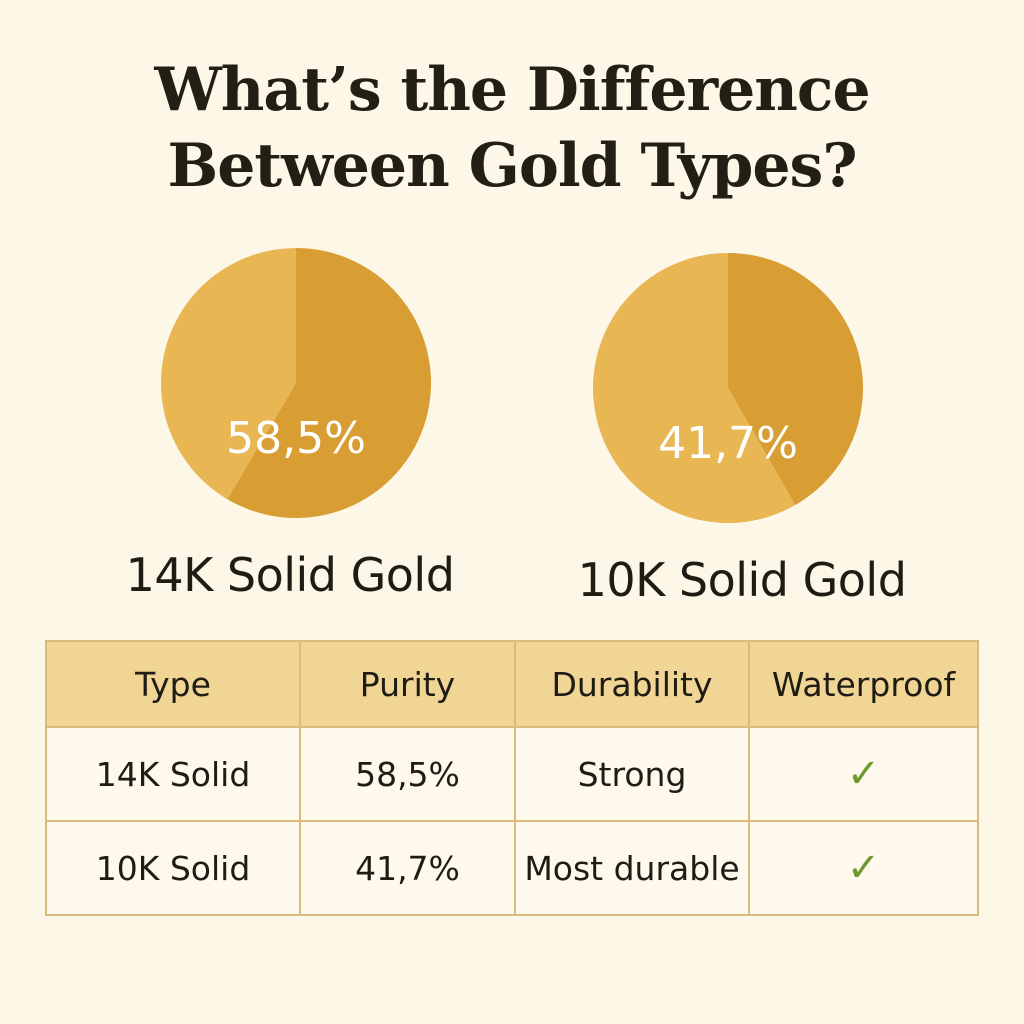 The width and height of the screenshot is (1024, 1024). I want to click on table-row: 14K Solid 58,5% Strong ✓, so click(512, 774).